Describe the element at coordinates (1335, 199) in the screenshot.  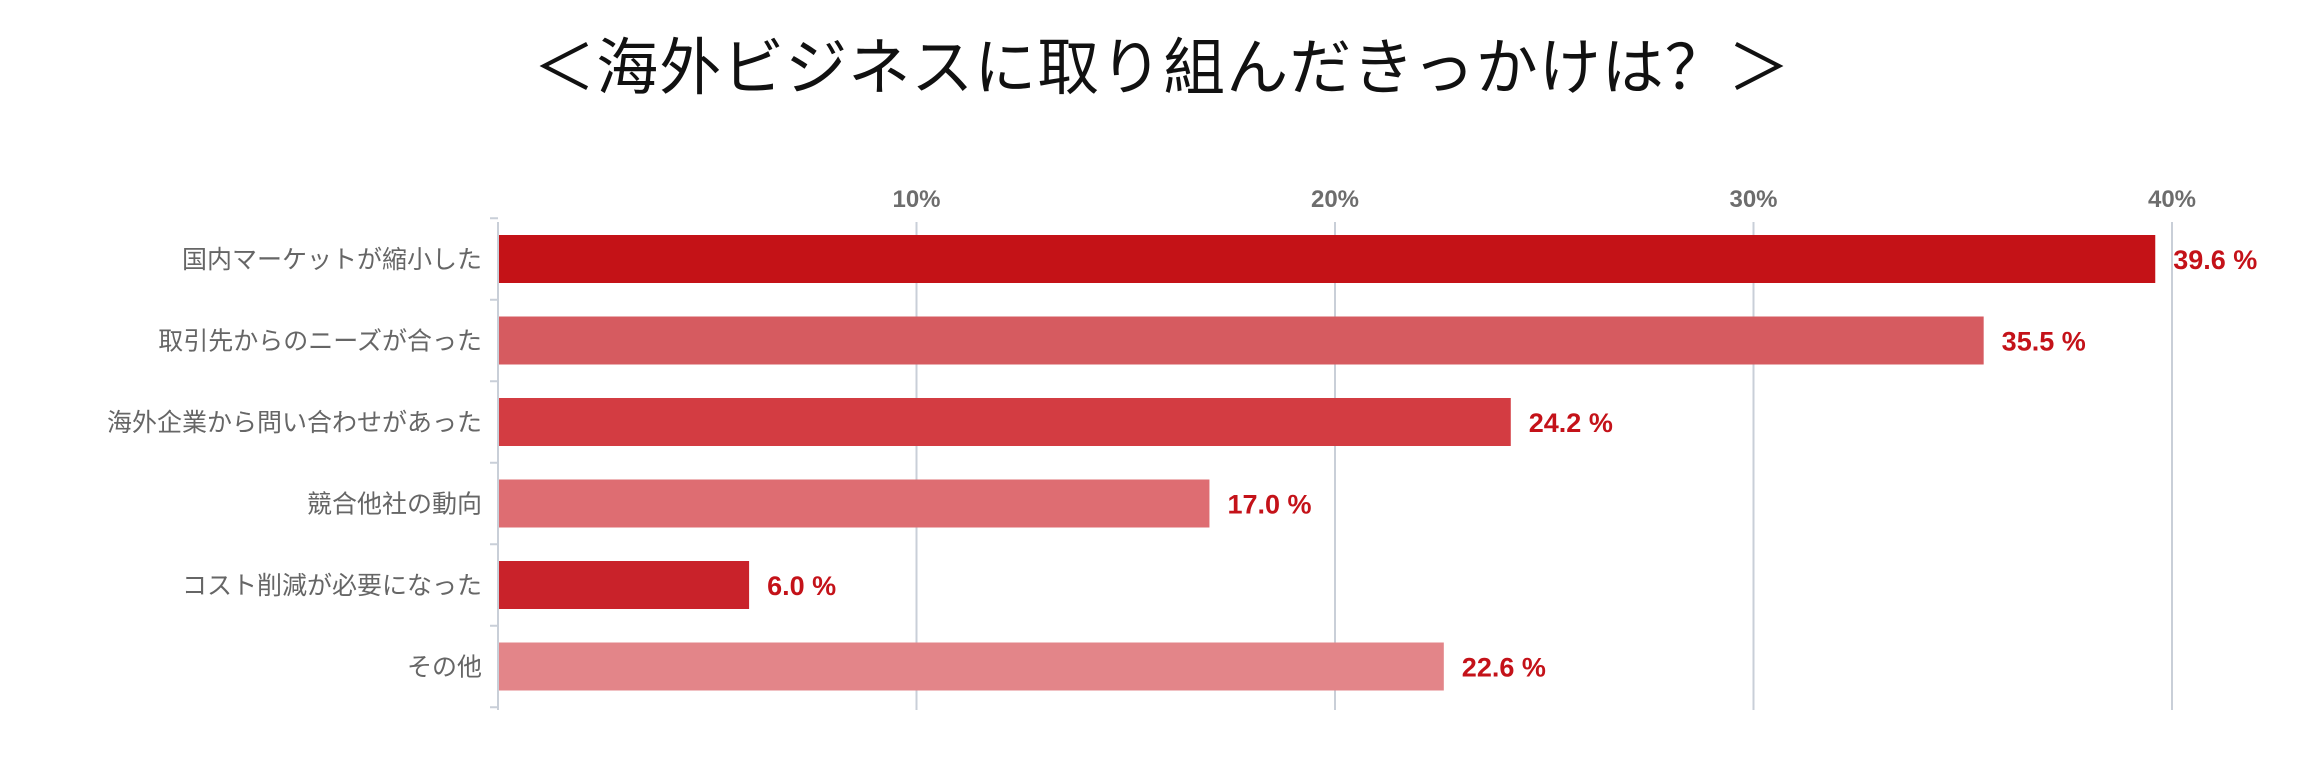
I see `x-tick-label: 20%` at that location.